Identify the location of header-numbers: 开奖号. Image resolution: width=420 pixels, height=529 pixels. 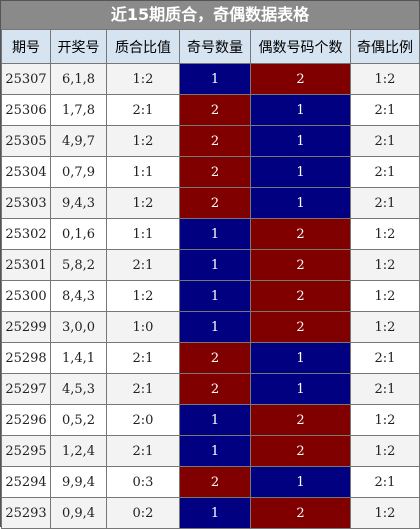
(78, 46).